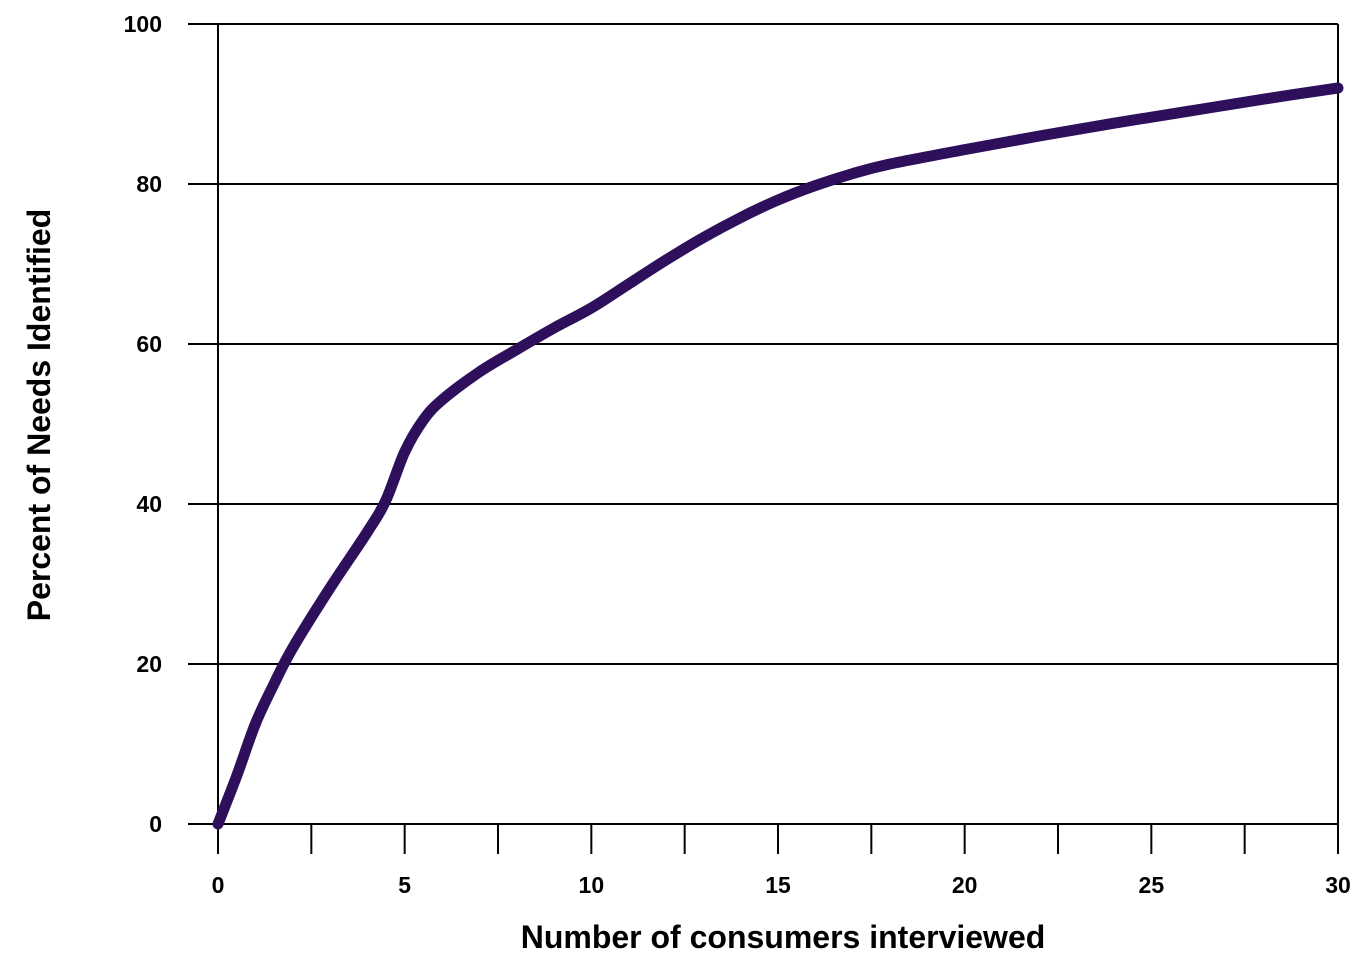  I want to click on x-tick-label-25: 25, so click(1152, 885).